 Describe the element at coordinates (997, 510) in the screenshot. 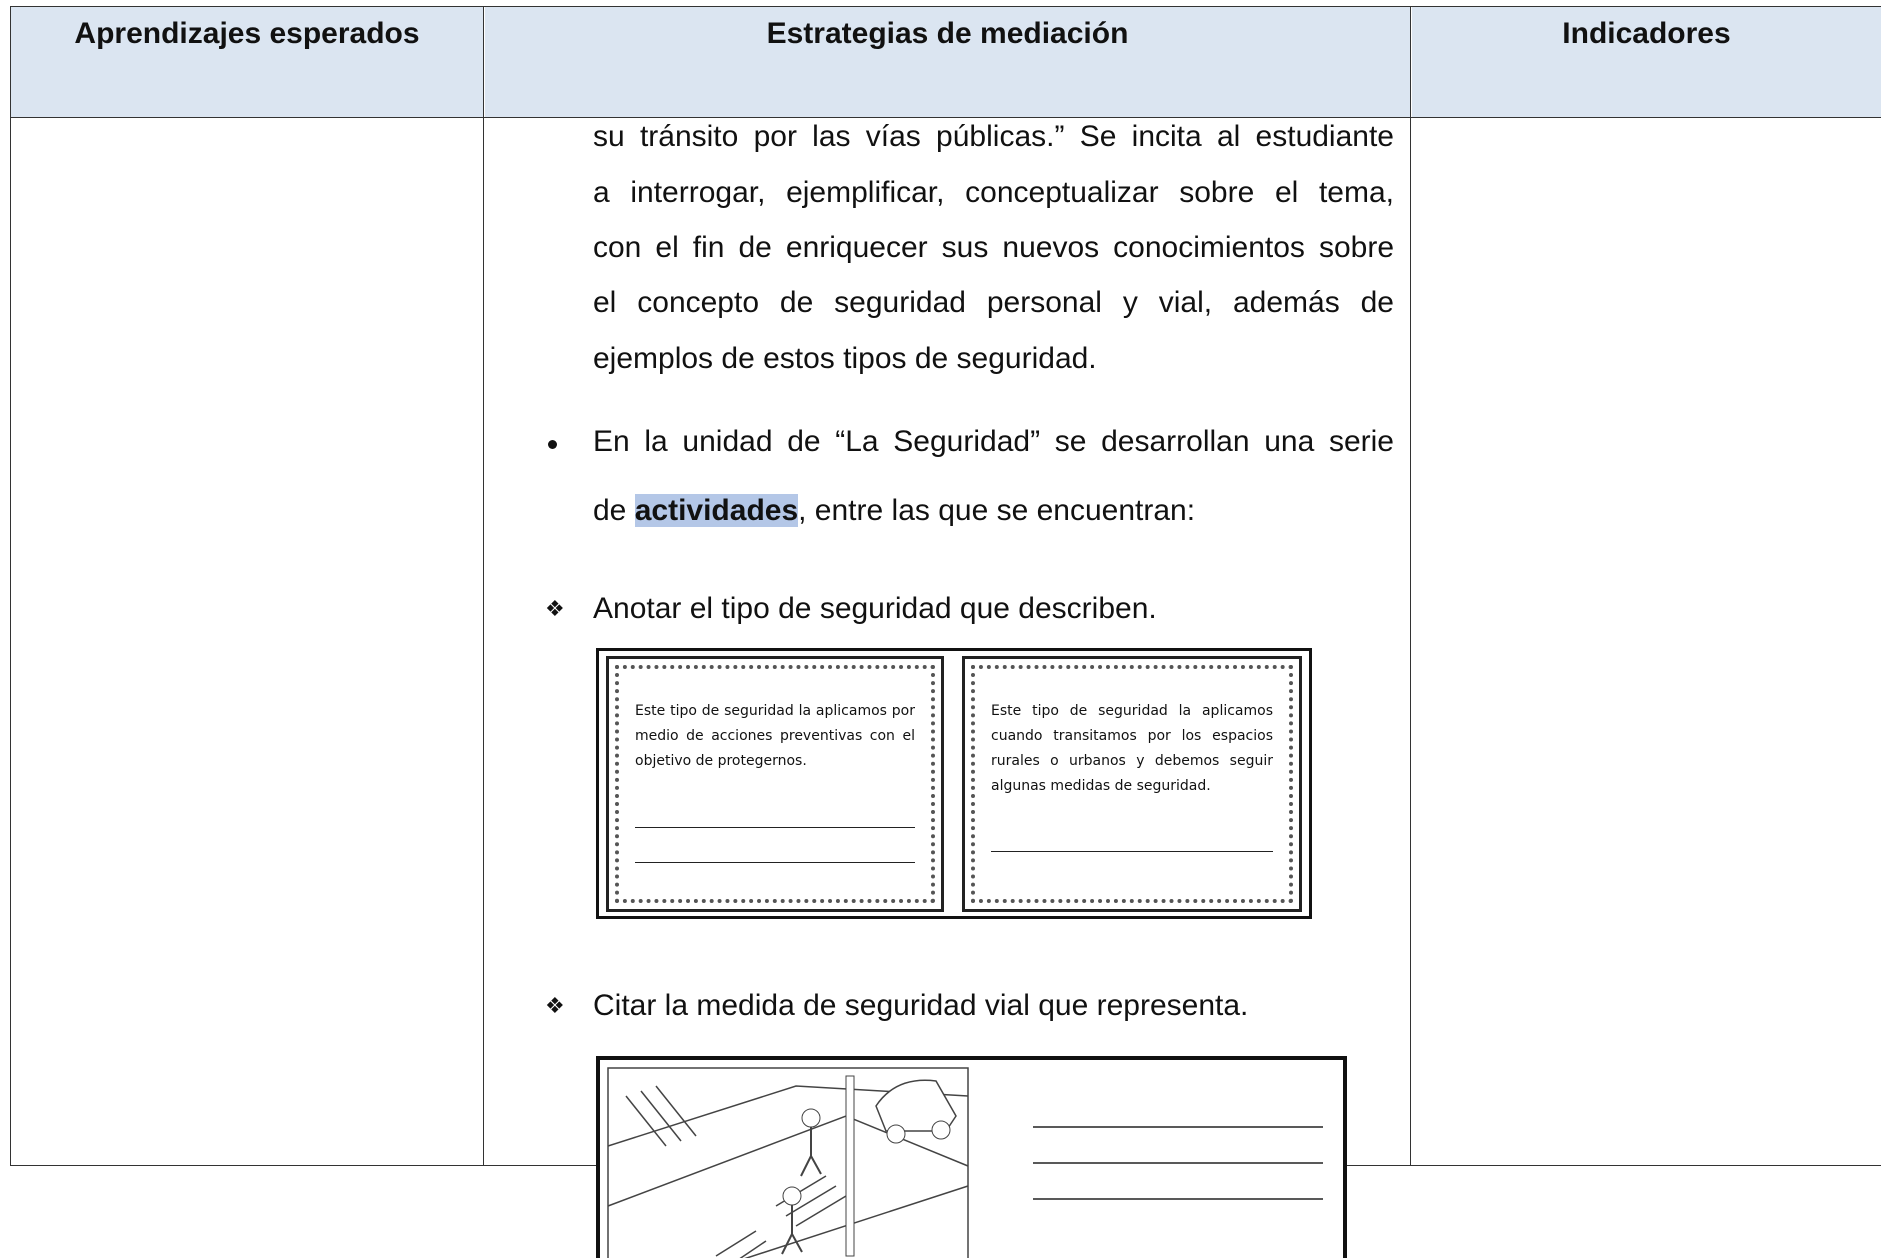

I see `text: , entre las que se encuentran:` at that location.